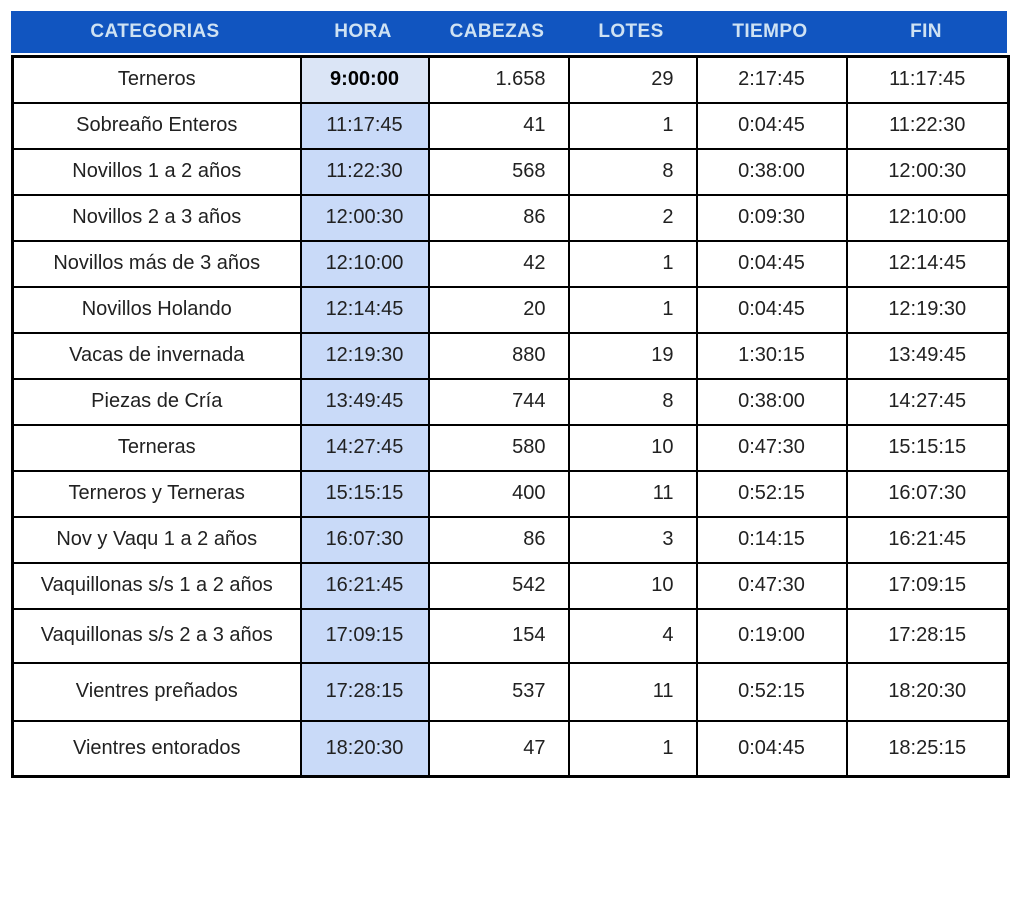 The height and width of the screenshot is (898, 1024). What do you see at coordinates (927, 748) in the screenshot?
I see `cell-fin: 18:25:15` at bounding box center [927, 748].